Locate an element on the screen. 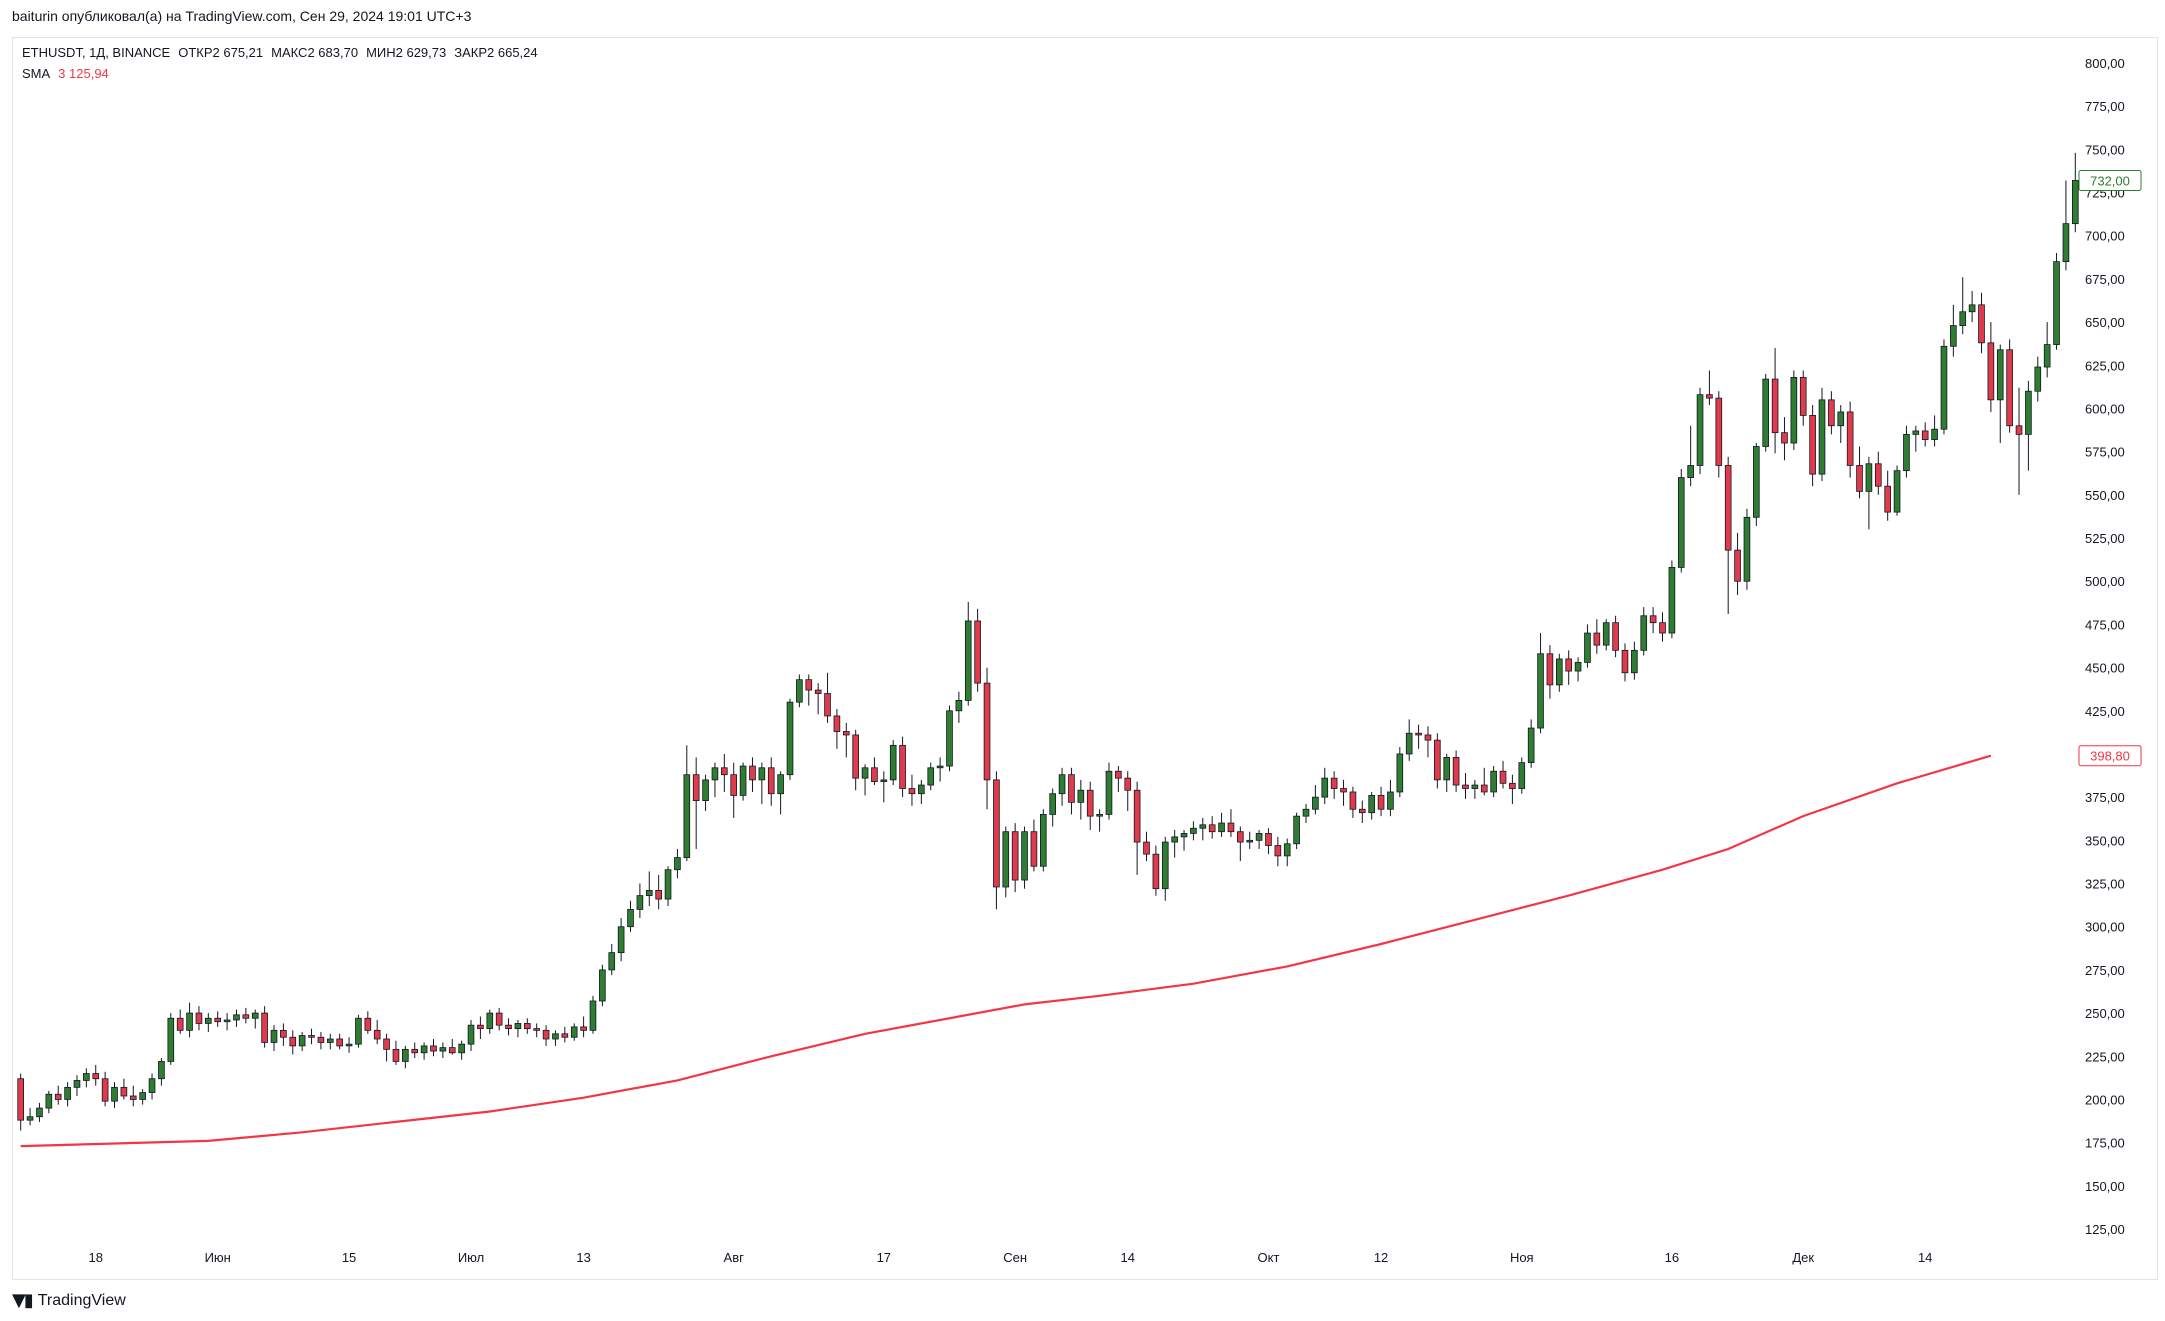  sma-label: SMA is located at coordinates (36, 73).